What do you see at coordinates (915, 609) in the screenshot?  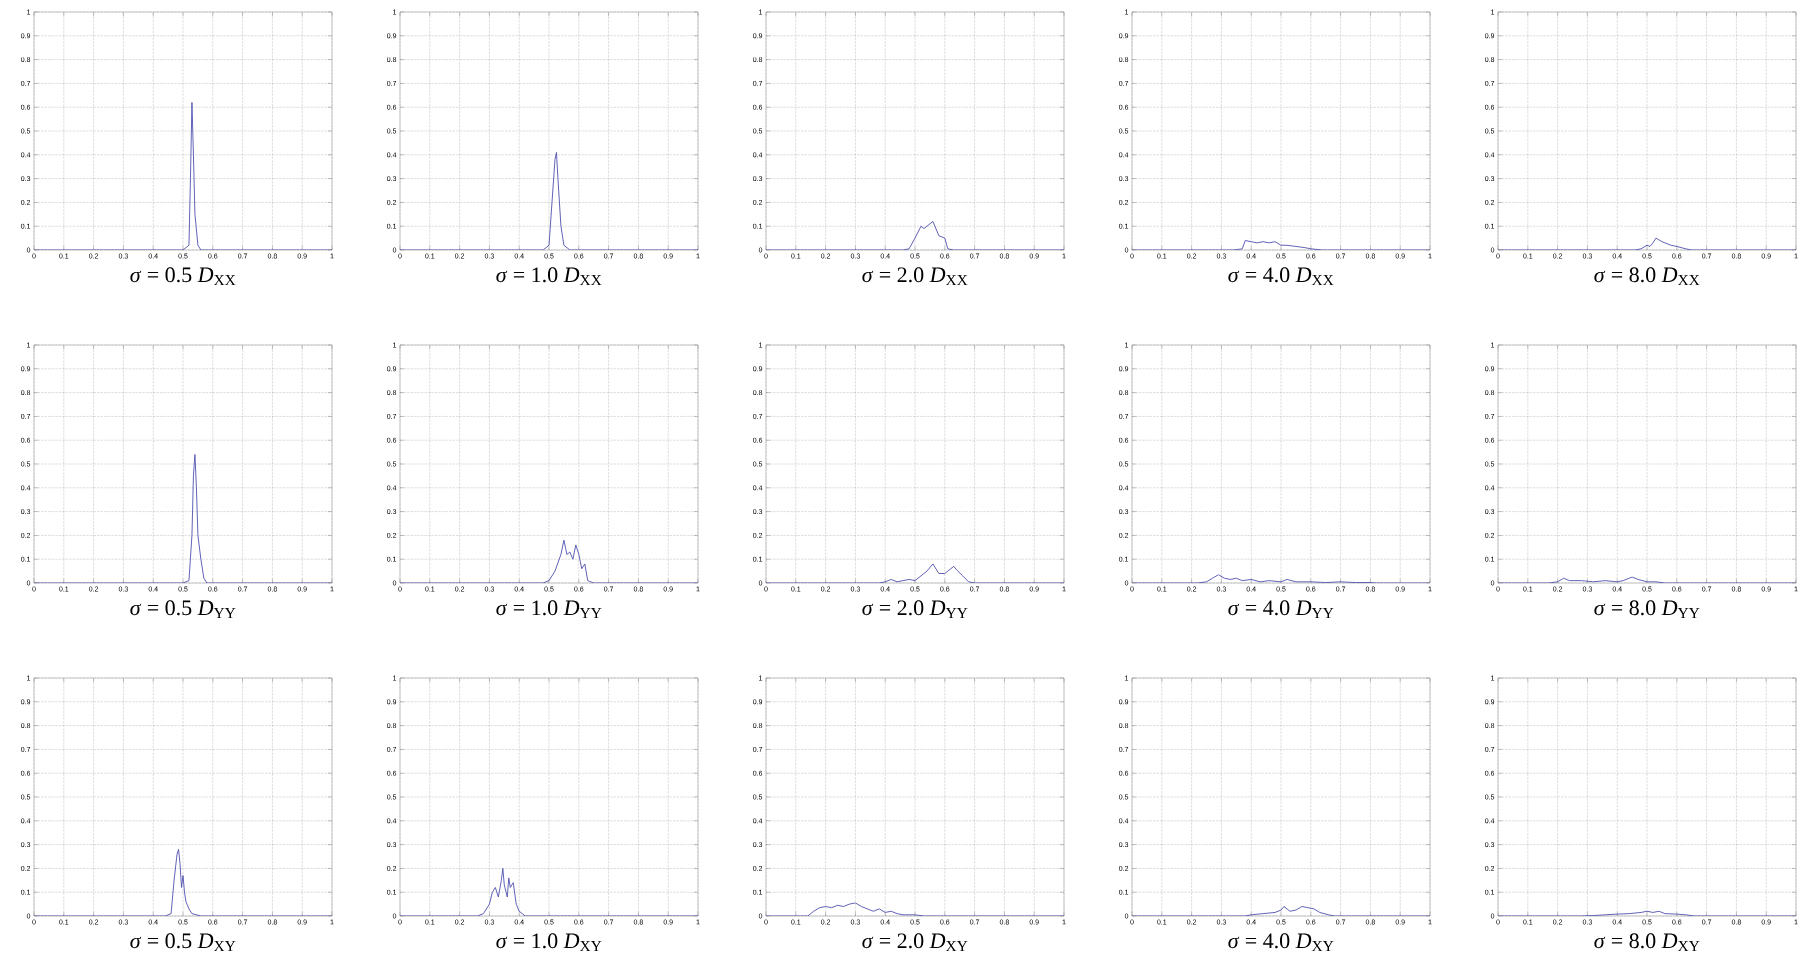 I see `x-axis-title: σ = 2.0 D$_{YY}$` at bounding box center [915, 609].